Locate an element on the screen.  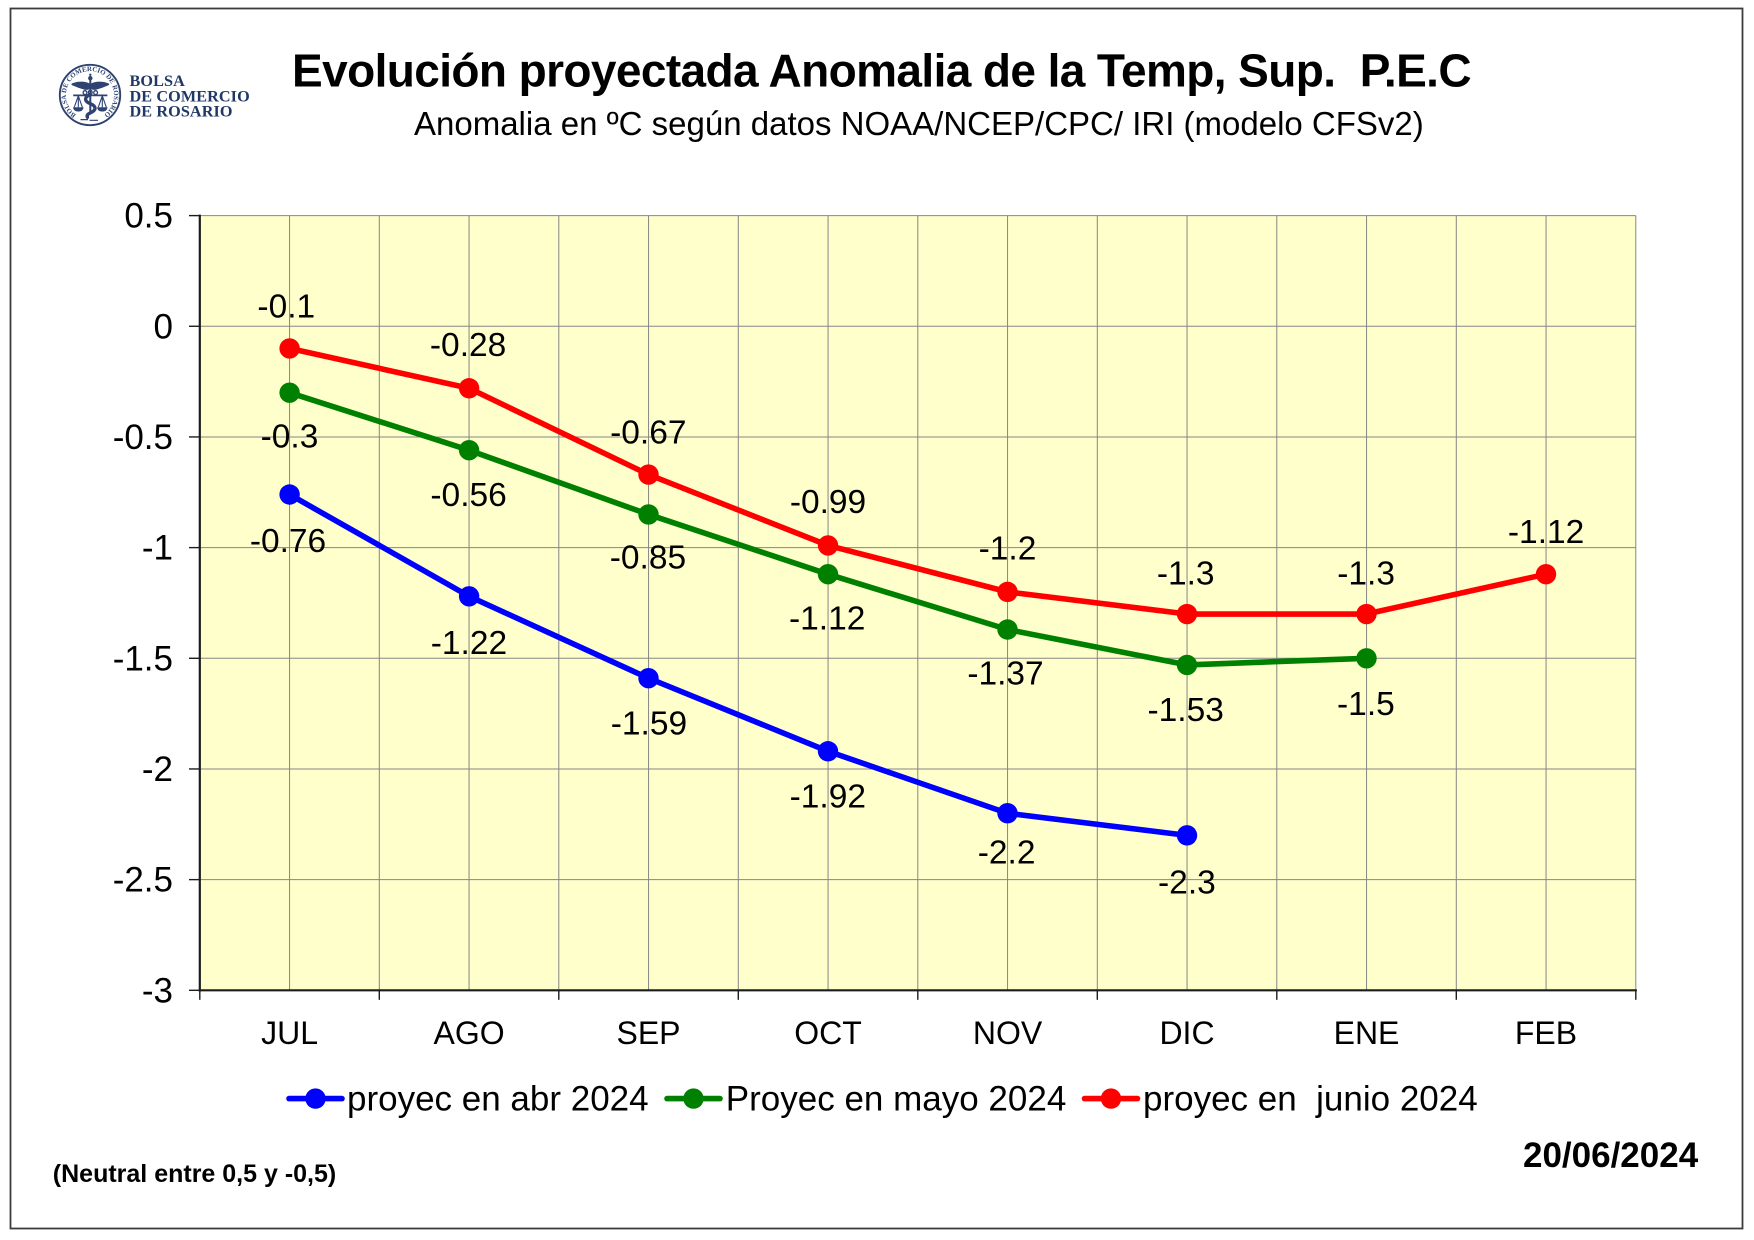
svg-text: -0.85 is located at coordinates (648, 558).